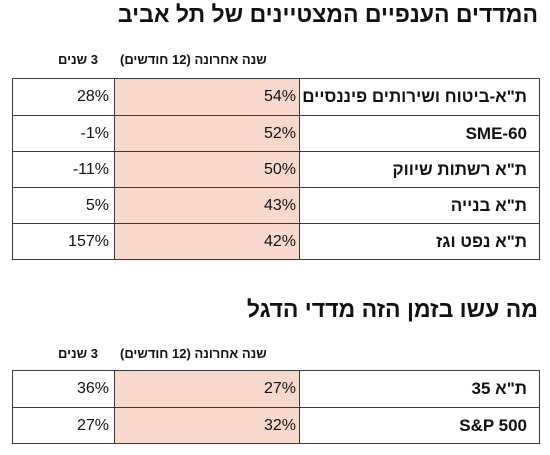 This screenshot has height=455, width=550. What do you see at coordinates (279, 205) in the screenshot?
I see `last-year-value: 43%` at bounding box center [279, 205].